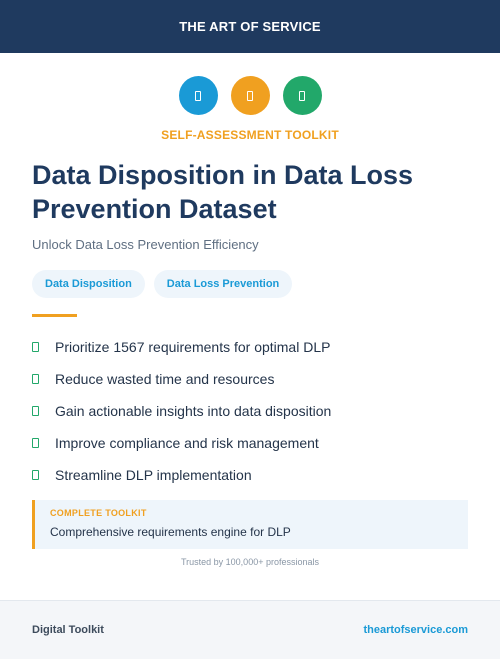  I want to click on tag-list: Data Disposition Data Loss Prevention, so click(162, 284).